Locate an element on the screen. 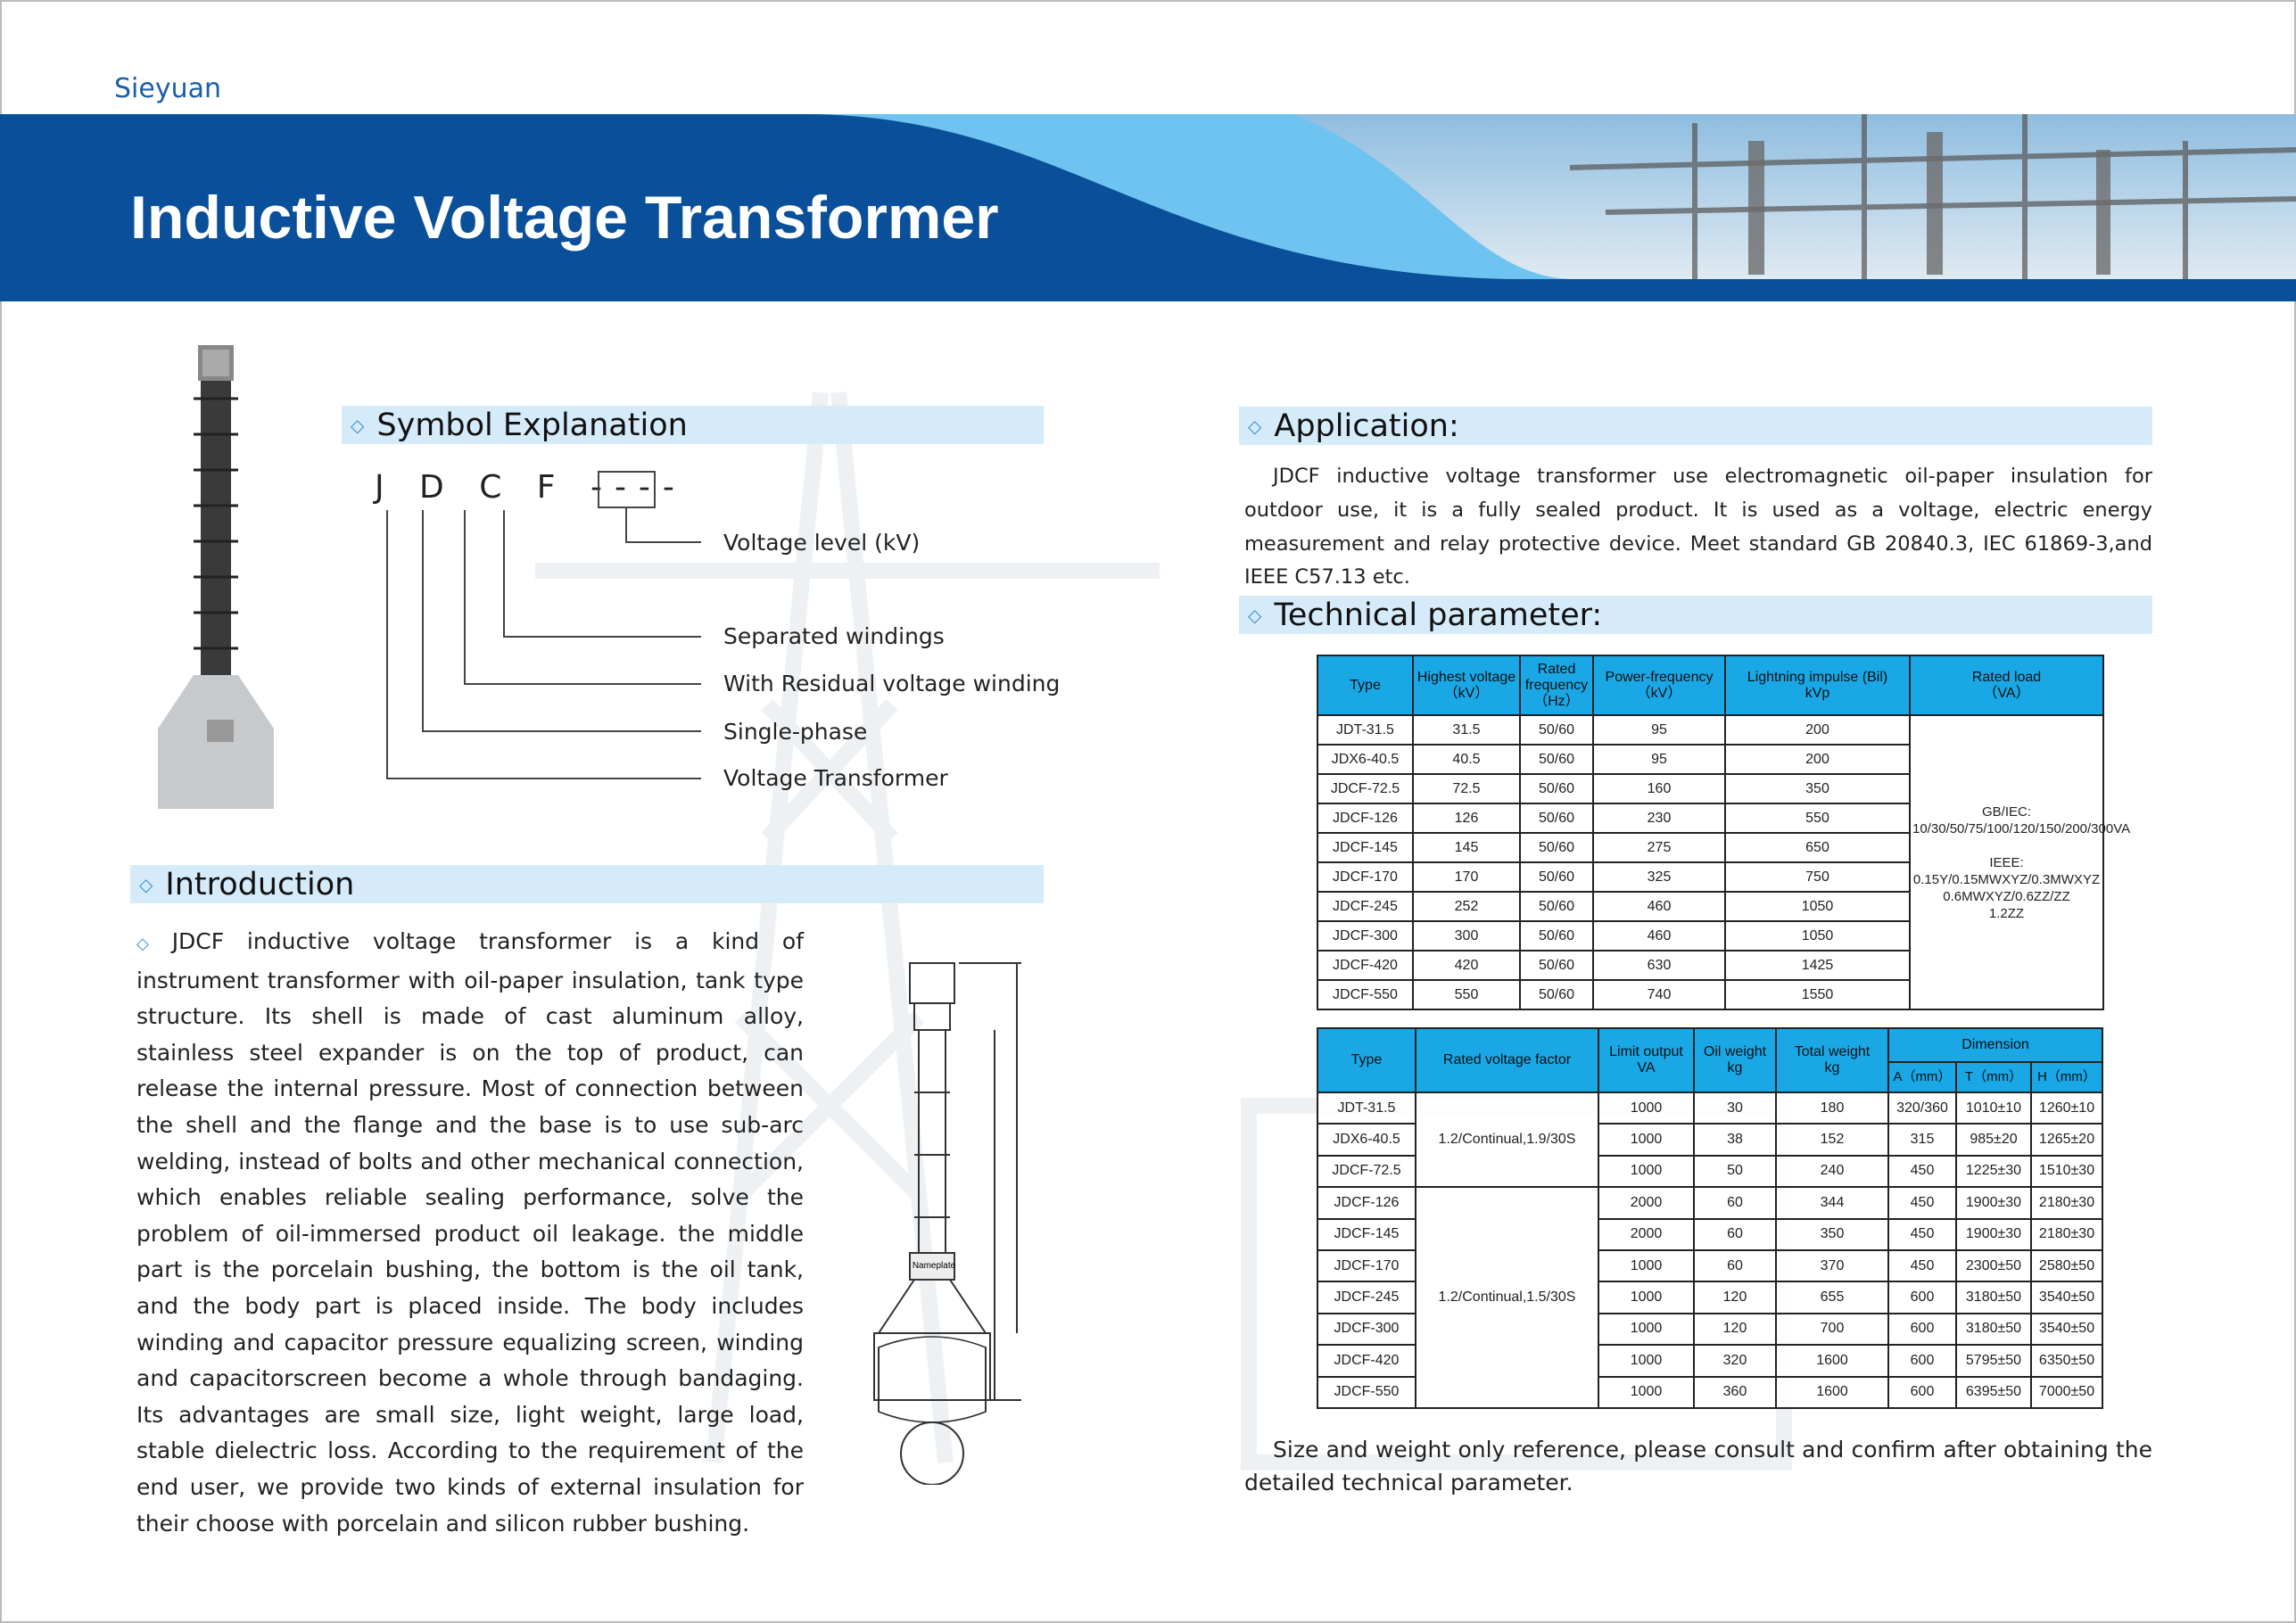 This screenshot has width=2296, height=1623. table-row: JDX6-40.5 1000 38 152 315 985±20 1265±20 is located at coordinates (1710, 1140).